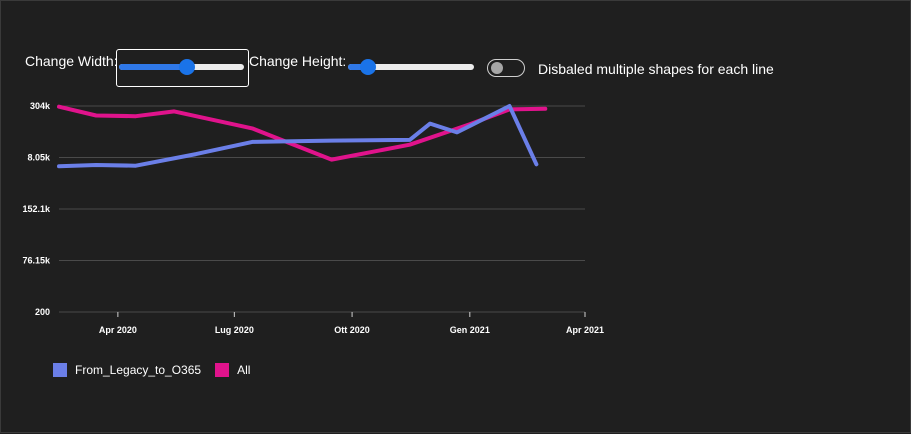  I want to click on series-lines, so click(302, 136).